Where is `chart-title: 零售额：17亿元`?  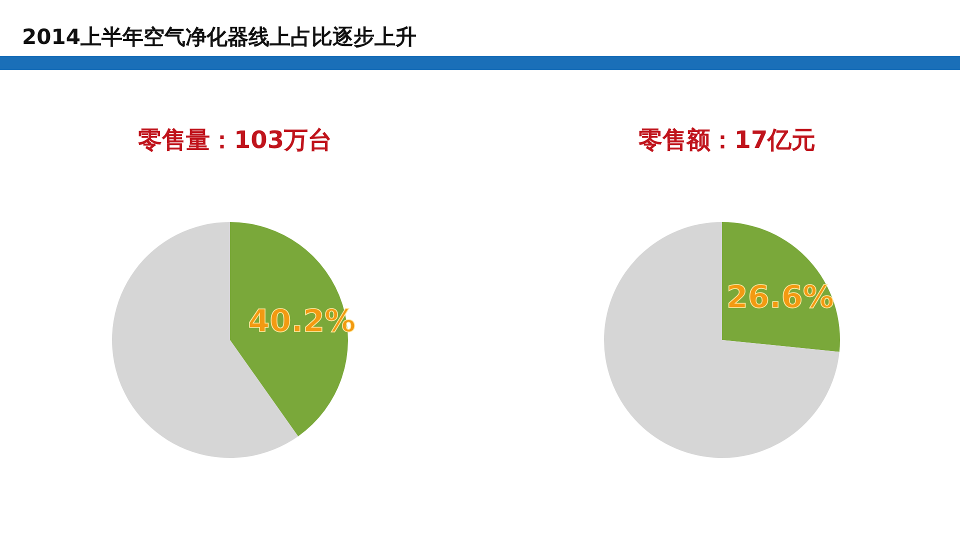 chart-title: 零售额：17亿元 is located at coordinates (727, 140).